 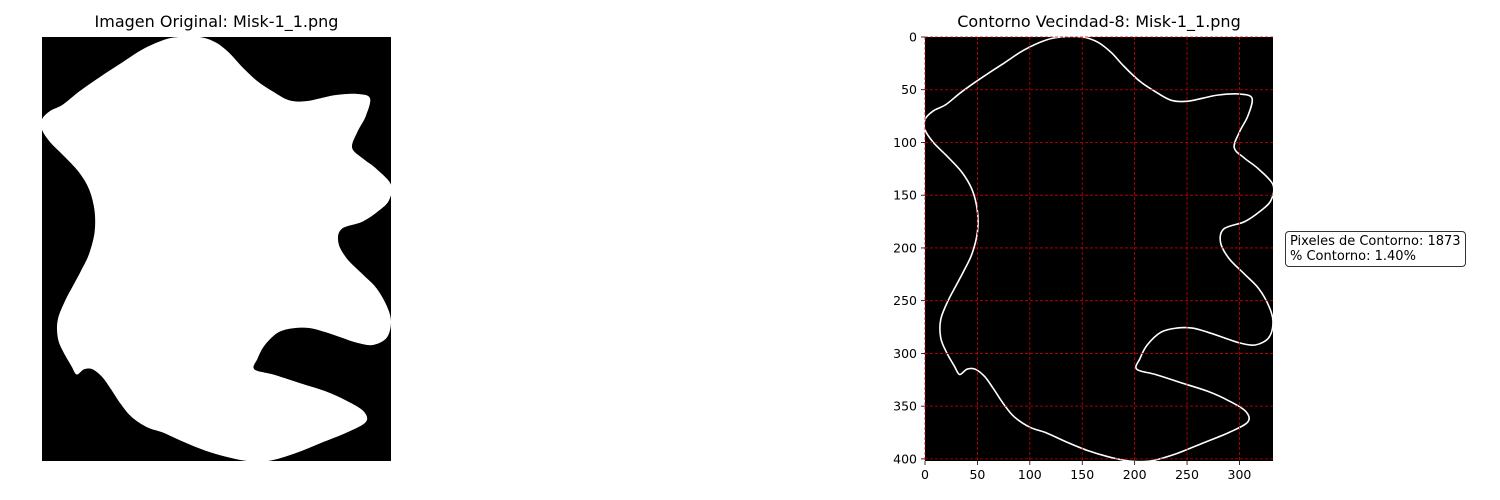 What do you see at coordinates (216, 21) in the screenshot?
I see `left-panel-title: Imagen Original: Misk-1_1.png` at bounding box center [216, 21].